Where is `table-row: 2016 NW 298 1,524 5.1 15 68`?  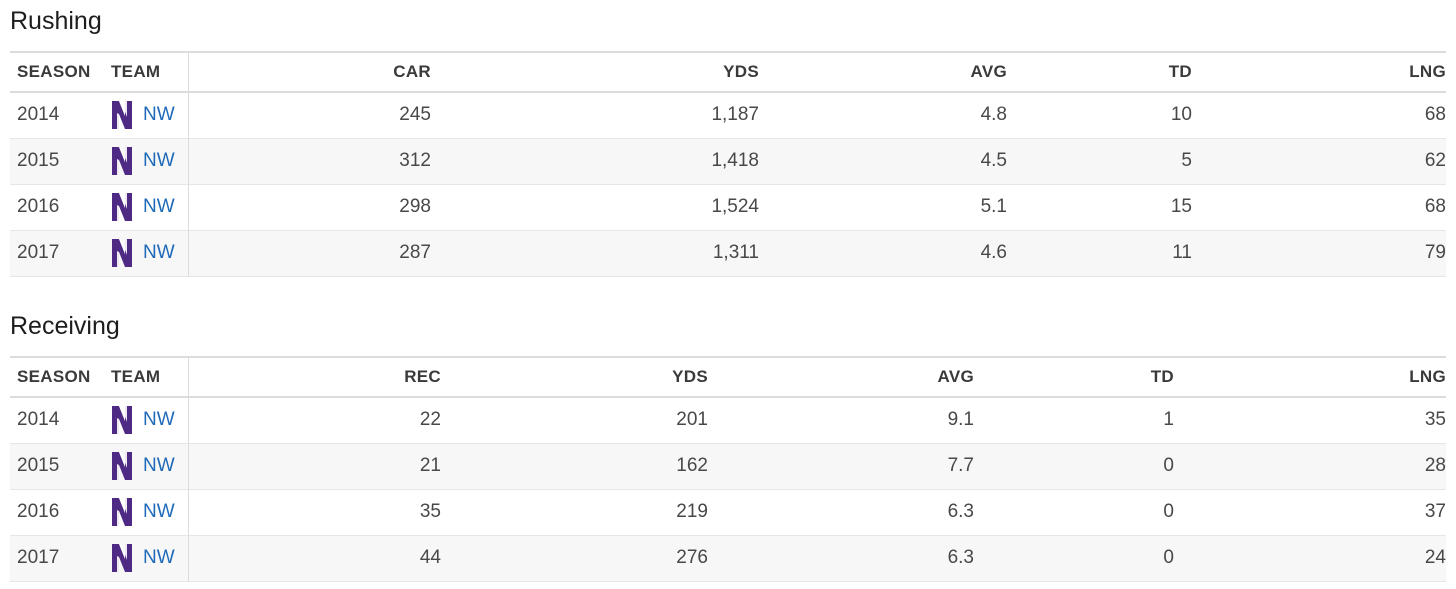 table-row: 2016 NW 298 1,524 5.1 15 68 is located at coordinates (728, 207).